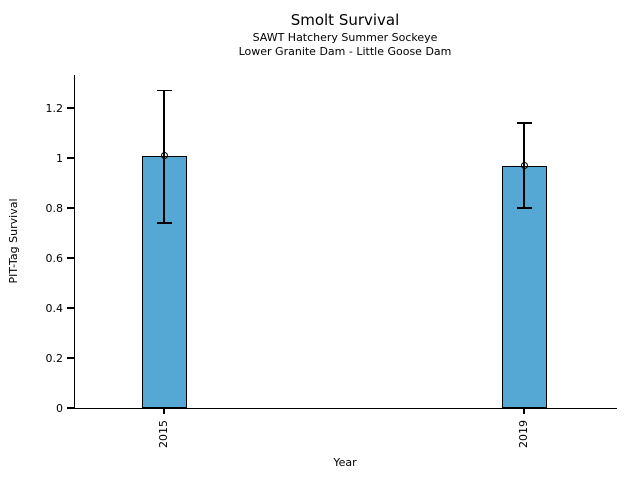  I want to click on error-bar-cap-bottom-2019, so click(524, 208).